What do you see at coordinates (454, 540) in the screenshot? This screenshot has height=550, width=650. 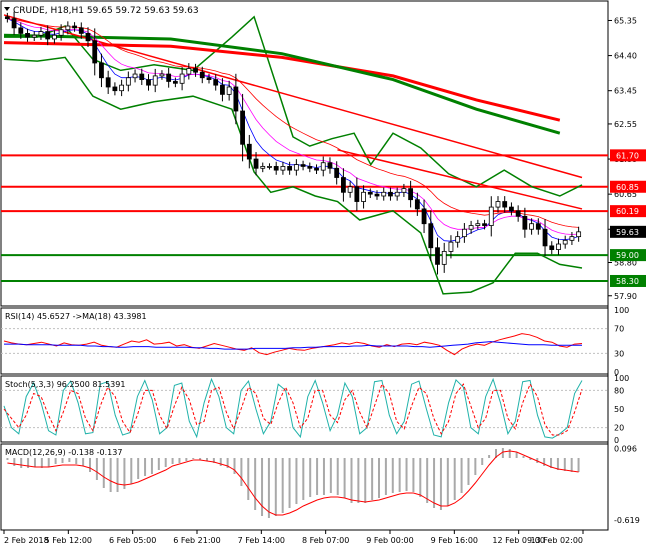 I see `time-tick-label-7: 9 Feb 16:00` at bounding box center [454, 540].